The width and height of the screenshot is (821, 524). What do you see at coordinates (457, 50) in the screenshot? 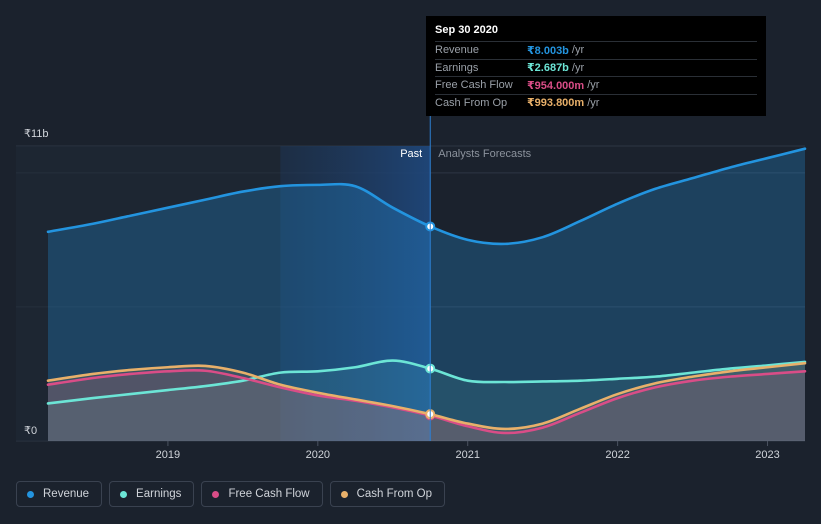
I see `tooltip-label: Revenue` at bounding box center [457, 50].